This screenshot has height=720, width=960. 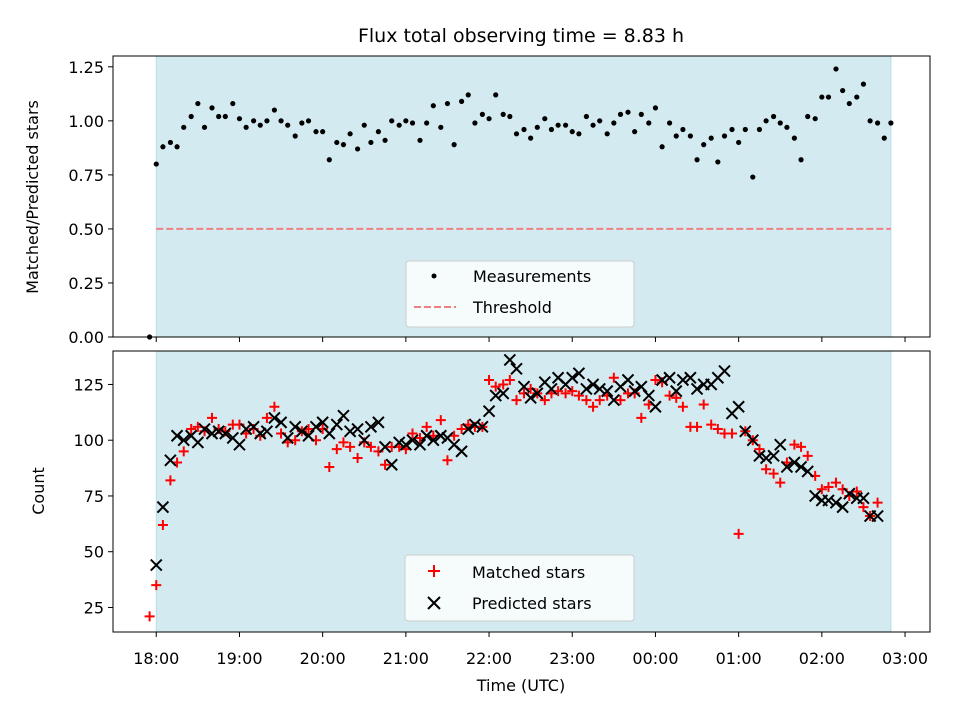 I want to click on counts-y-axis: 25 50 75 100 125, so click(x=93, y=496).